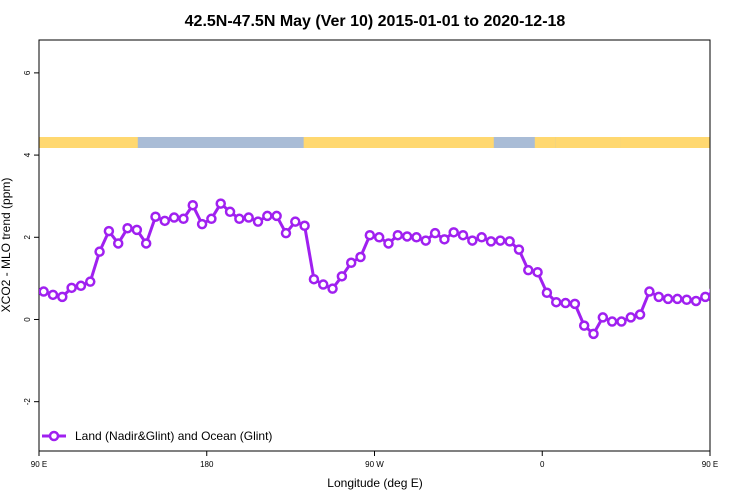 The width and height of the screenshot is (750, 500). I want to click on x-axis-ticks: 90 E 180 90 W 0 90 E, so click(374, 460).